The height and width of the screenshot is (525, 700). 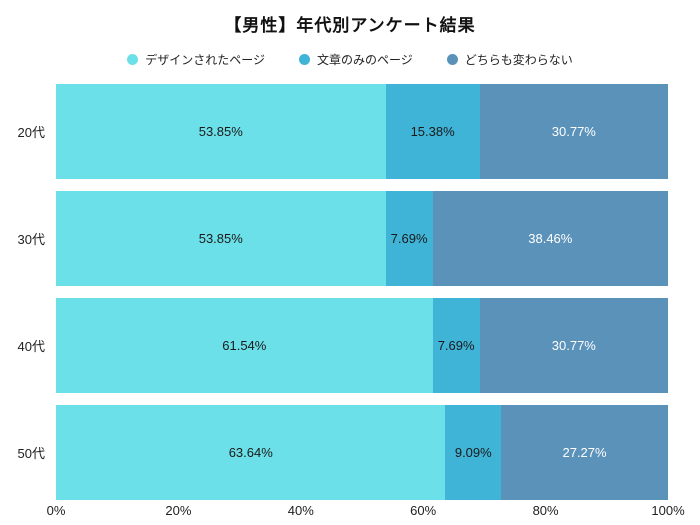 I want to click on legend-item: デザインされたページ, so click(x=196, y=59).